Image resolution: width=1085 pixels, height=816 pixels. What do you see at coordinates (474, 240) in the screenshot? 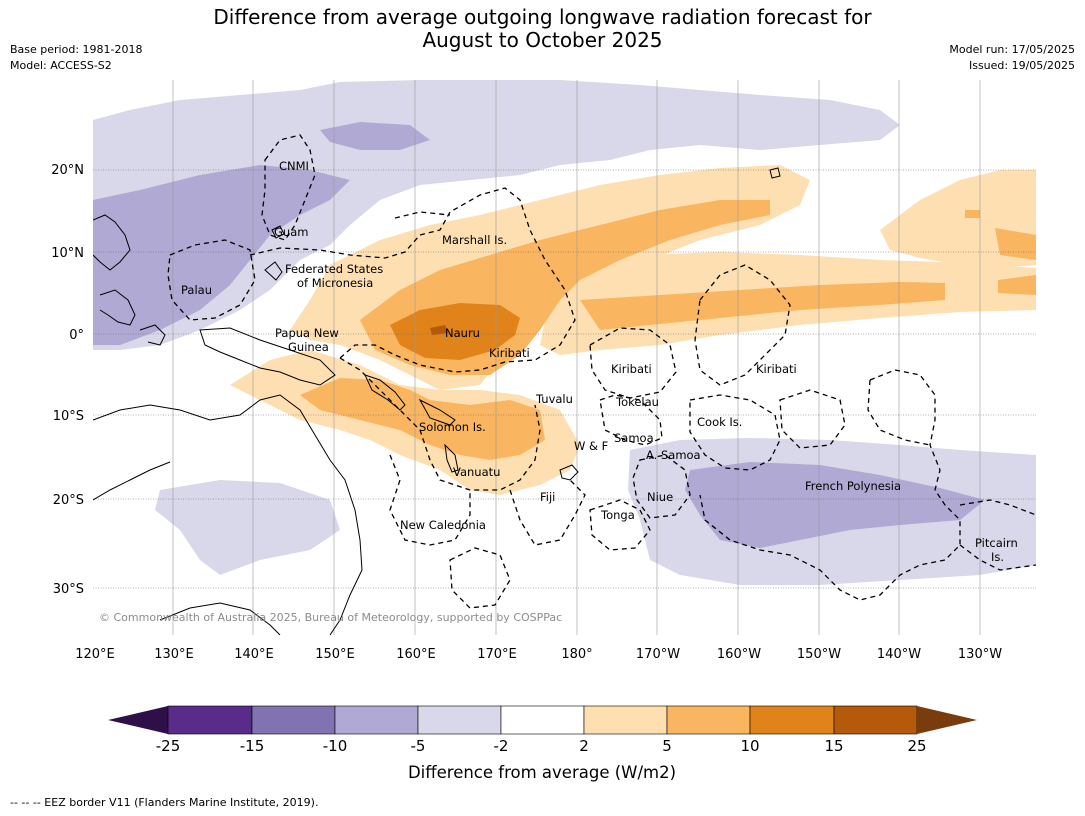
I see `place-marshall-islands: Marshall Is.` at bounding box center [474, 240].